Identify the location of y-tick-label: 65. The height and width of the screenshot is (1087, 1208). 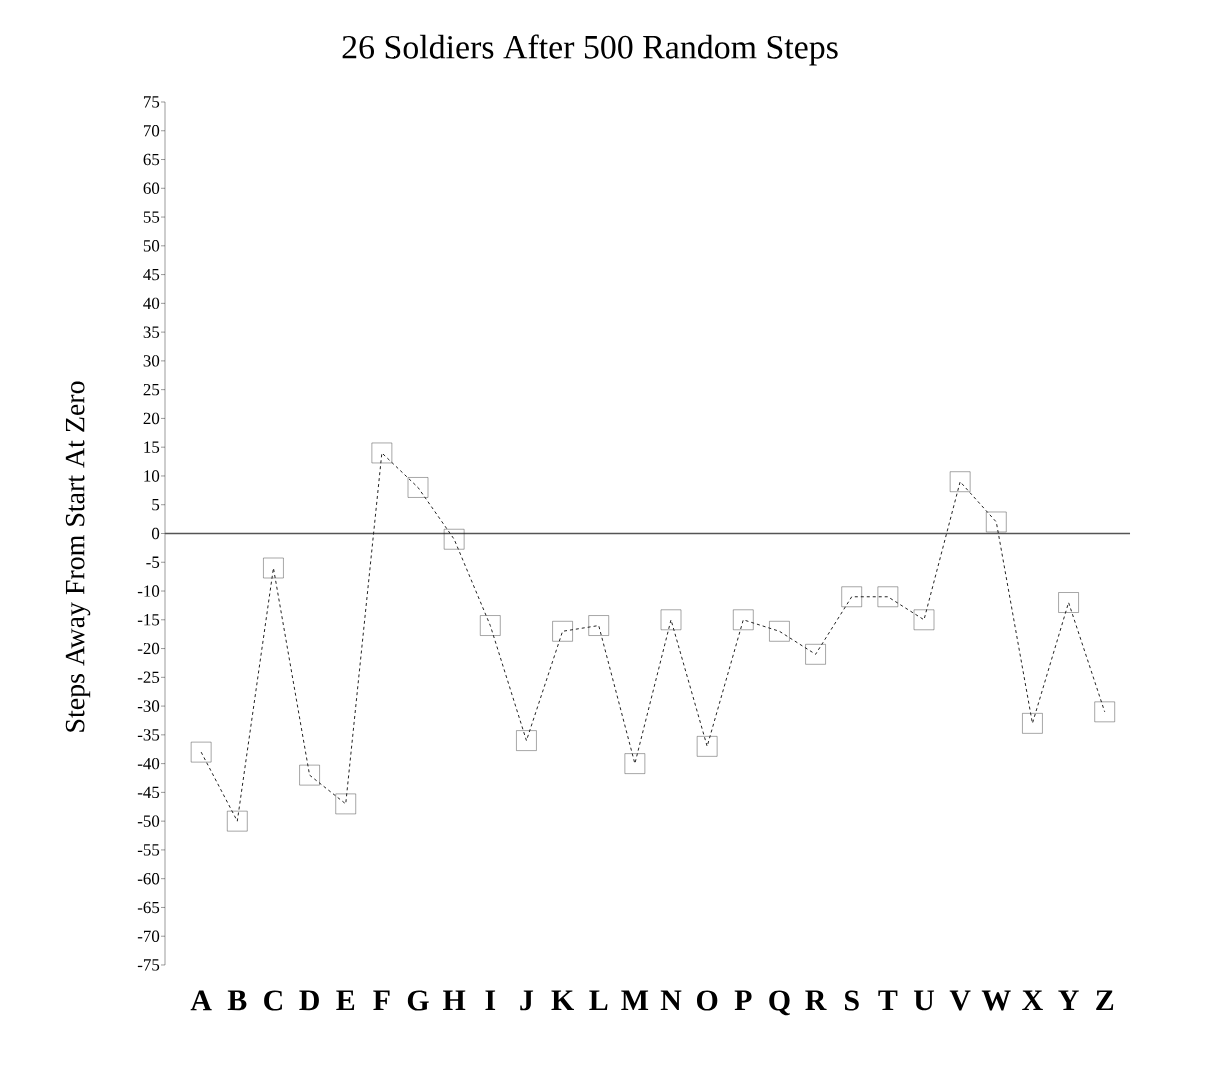
(151, 159).